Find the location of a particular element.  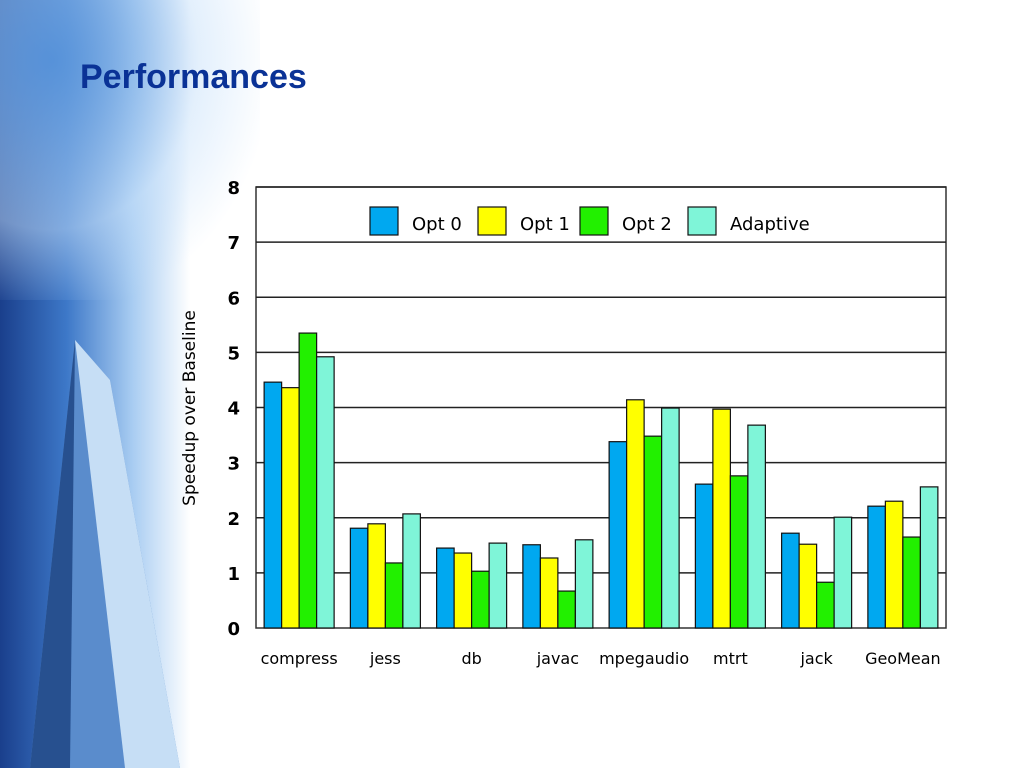

bar-adaptive-javac is located at coordinates (584, 584).